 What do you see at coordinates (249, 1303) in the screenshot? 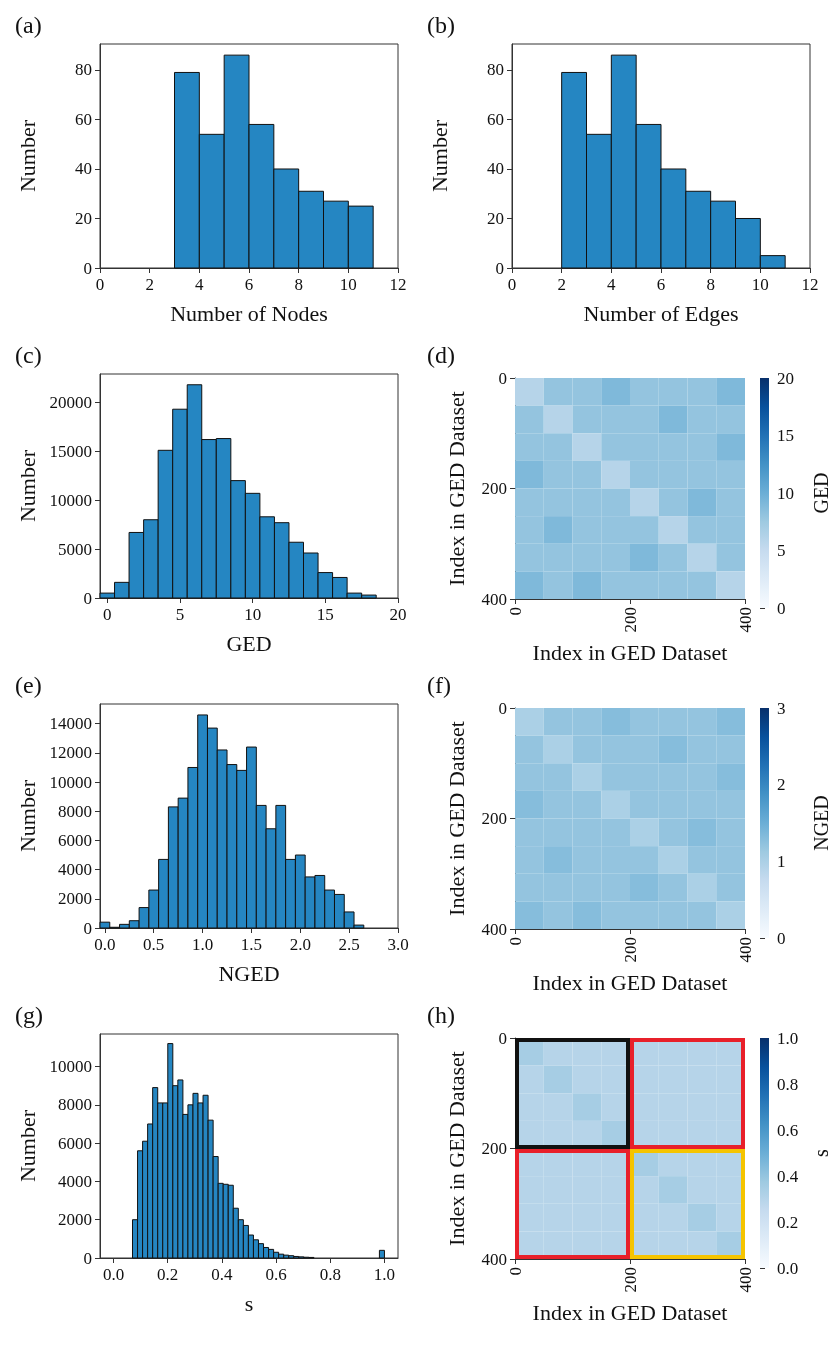
I see `x-axis-title: s` at bounding box center [249, 1303].